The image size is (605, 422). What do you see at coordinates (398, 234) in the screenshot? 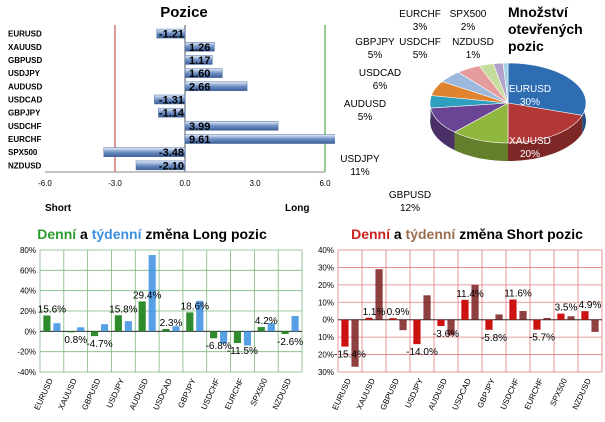
I see `title-part: a` at bounding box center [398, 234].